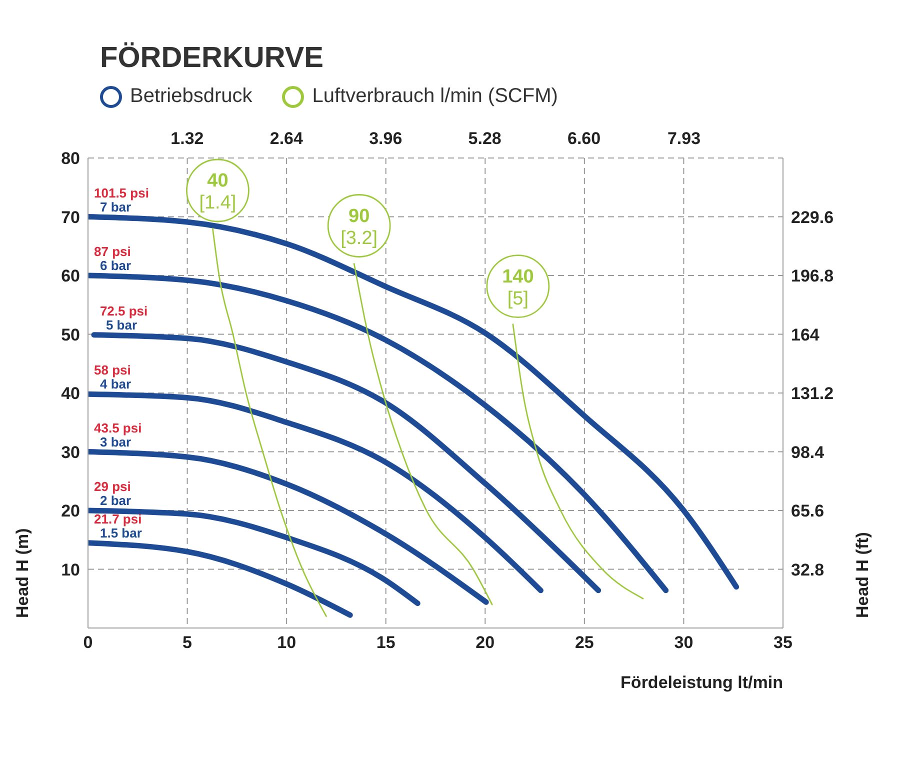 This screenshot has width=900, height=763. I want to click on x2-tick-label: 2.64, so click(287, 138).